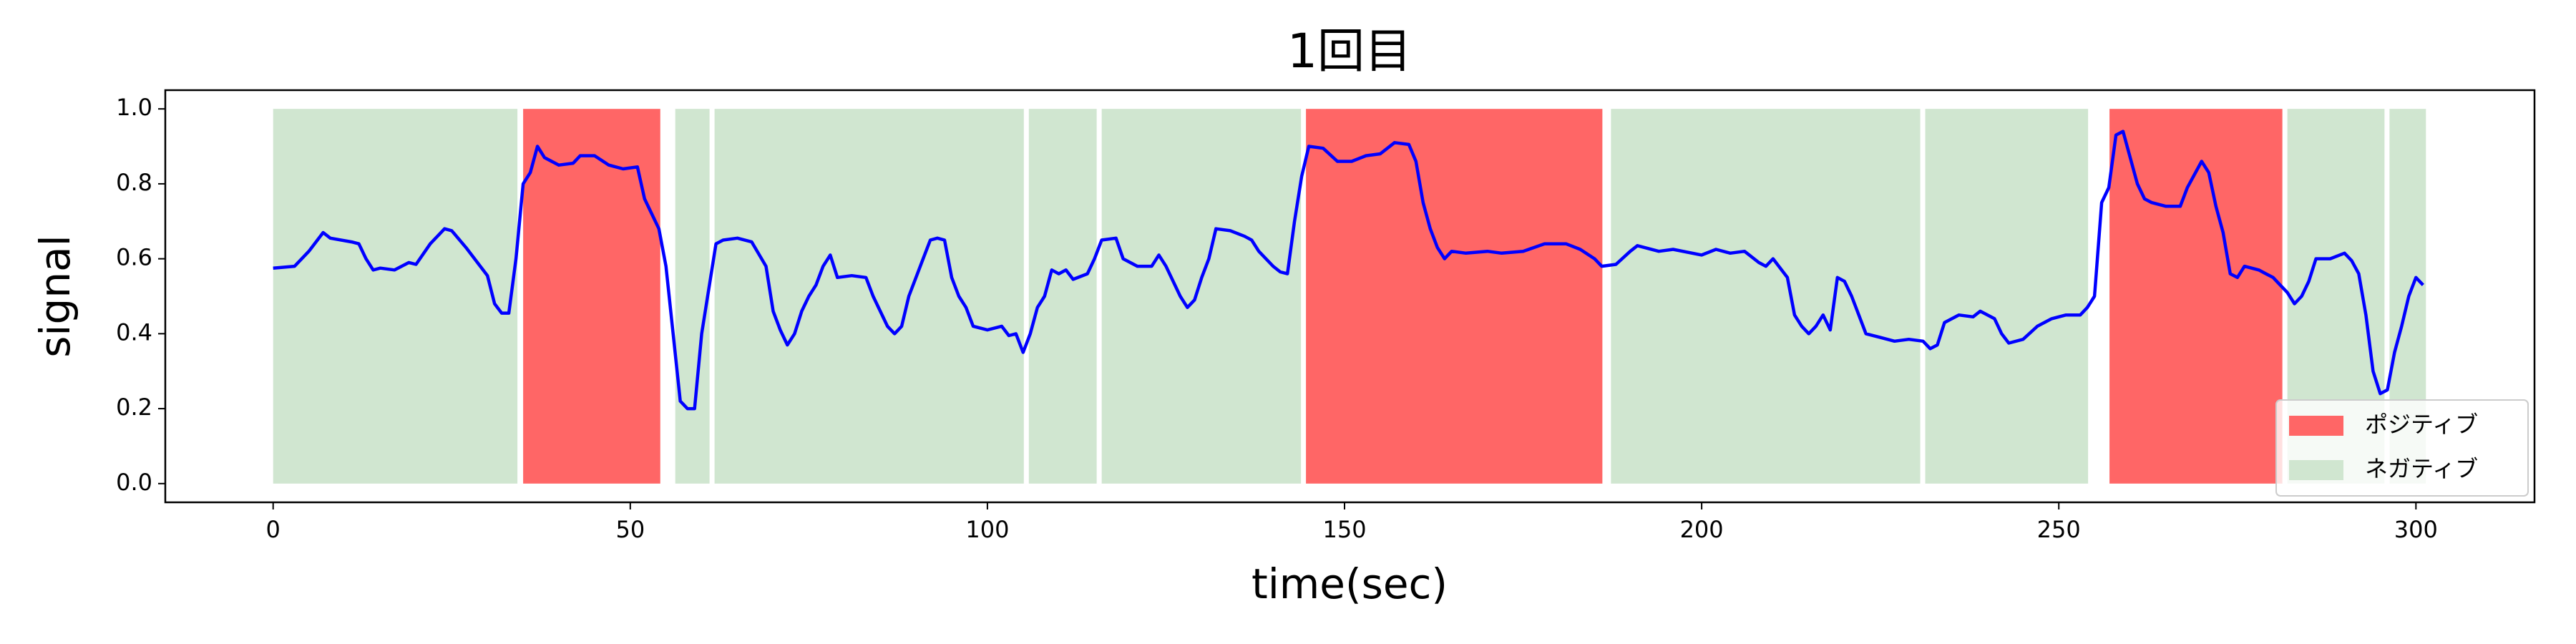 The width and height of the screenshot is (2576, 644). I want to click on chart-title: 1回目, so click(1349, 51).